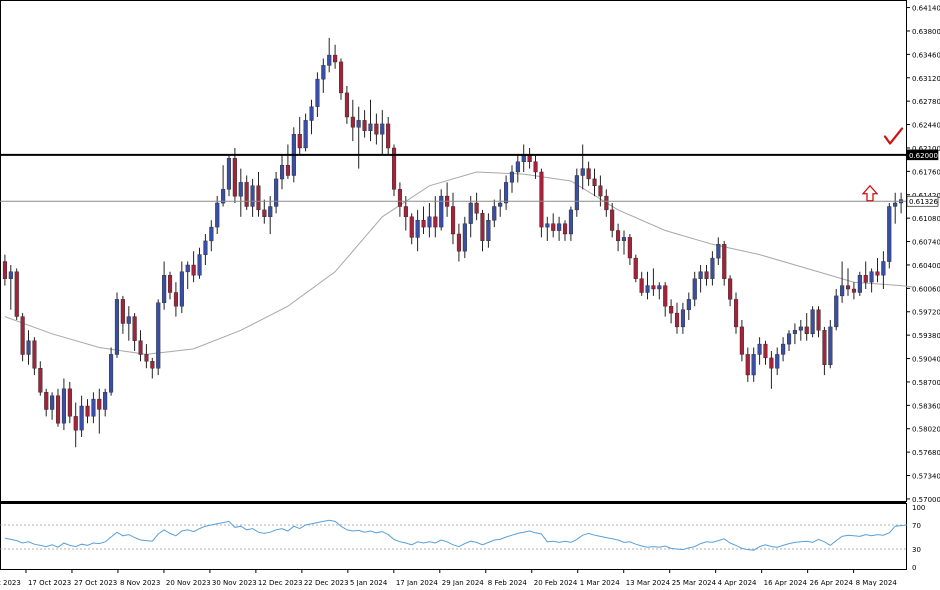  What do you see at coordinates (926, 149) in the screenshot?
I see `price-tick-label: 0.62100` at bounding box center [926, 149].